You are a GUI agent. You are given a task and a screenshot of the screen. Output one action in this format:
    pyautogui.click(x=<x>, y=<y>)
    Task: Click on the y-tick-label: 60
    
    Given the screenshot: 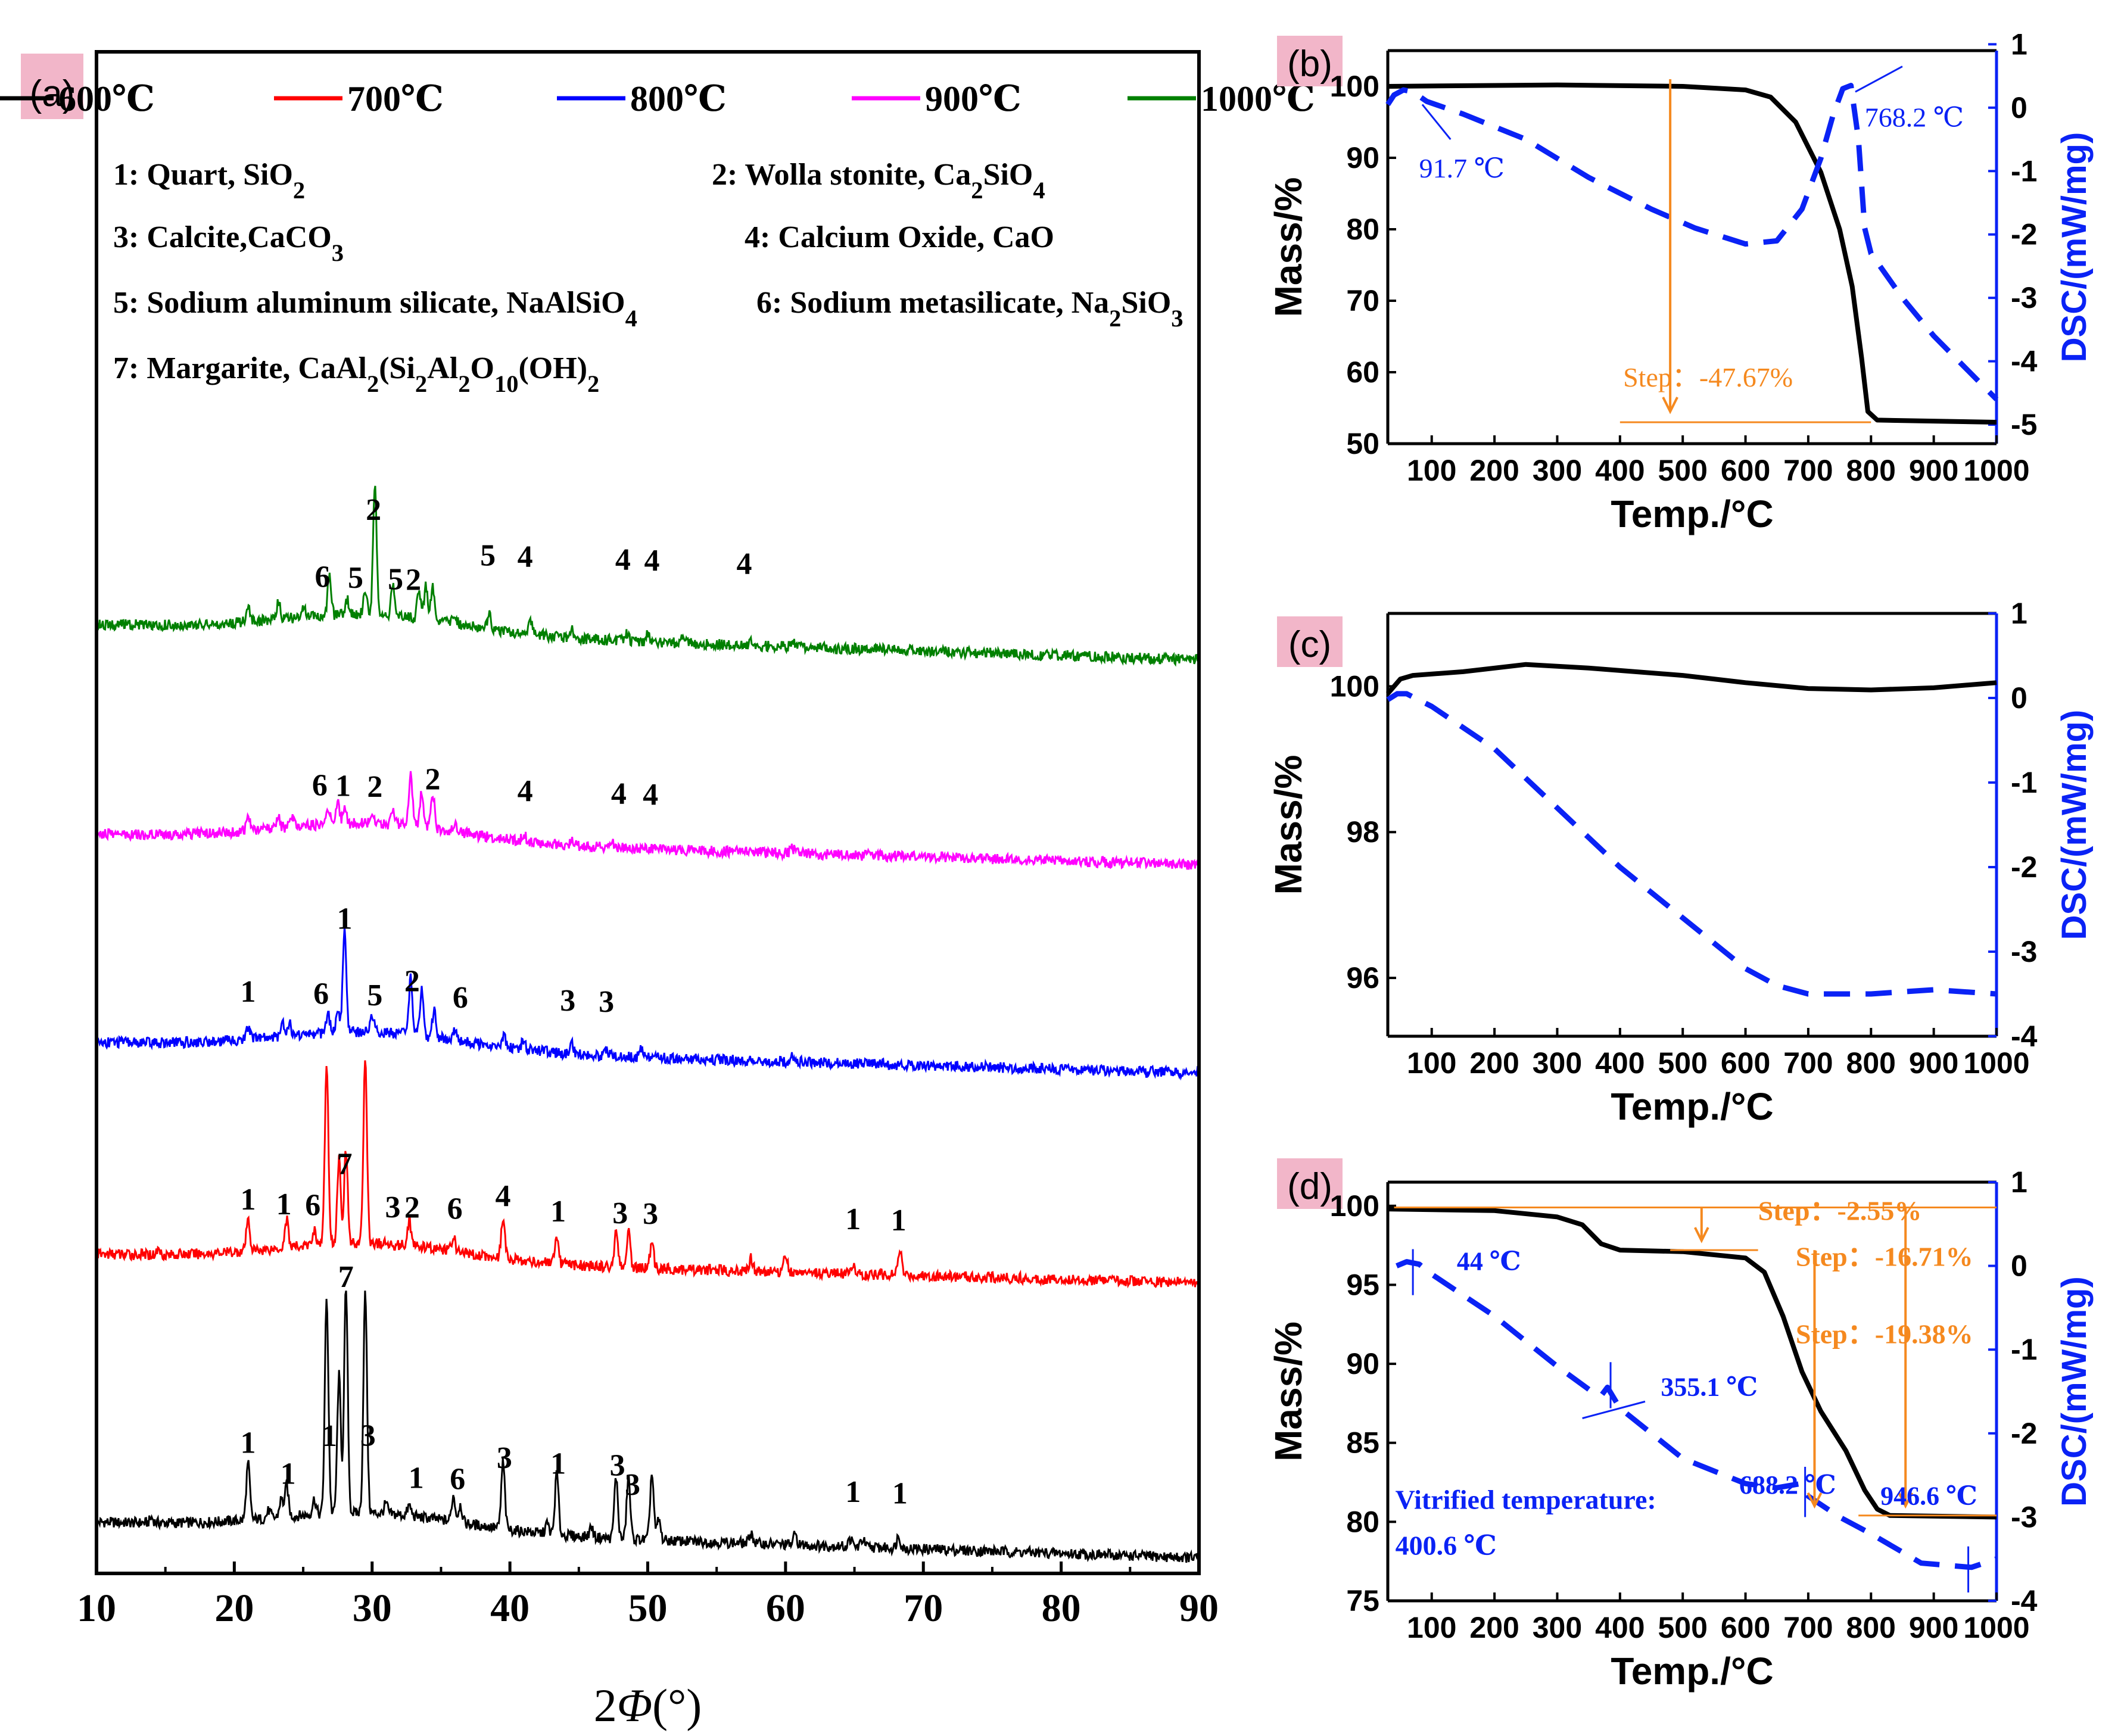 What is the action you would take?
    pyautogui.click(x=1362, y=372)
    